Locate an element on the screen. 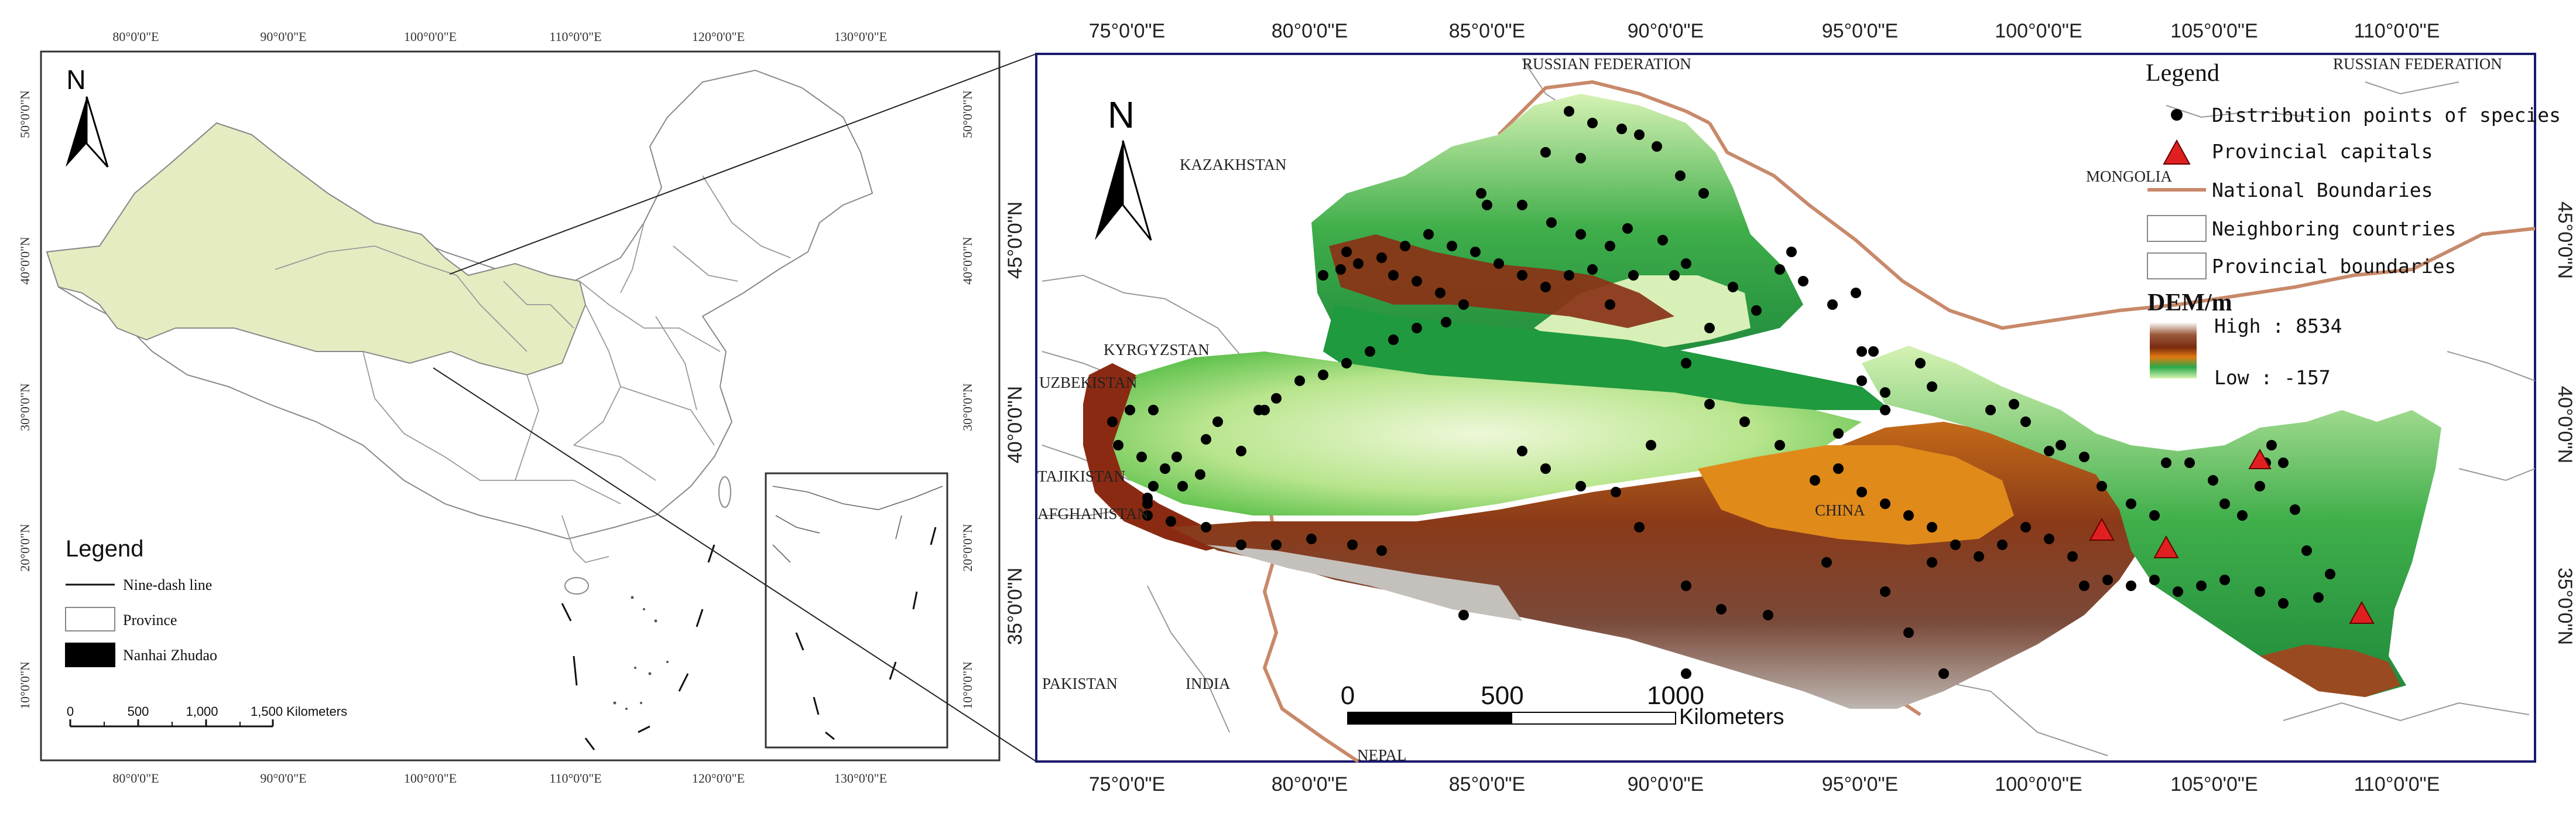 The width and height of the screenshot is (2576, 816). right-bottom-coord-1: 80°0'0"E is located at coordinates (1310, 784).